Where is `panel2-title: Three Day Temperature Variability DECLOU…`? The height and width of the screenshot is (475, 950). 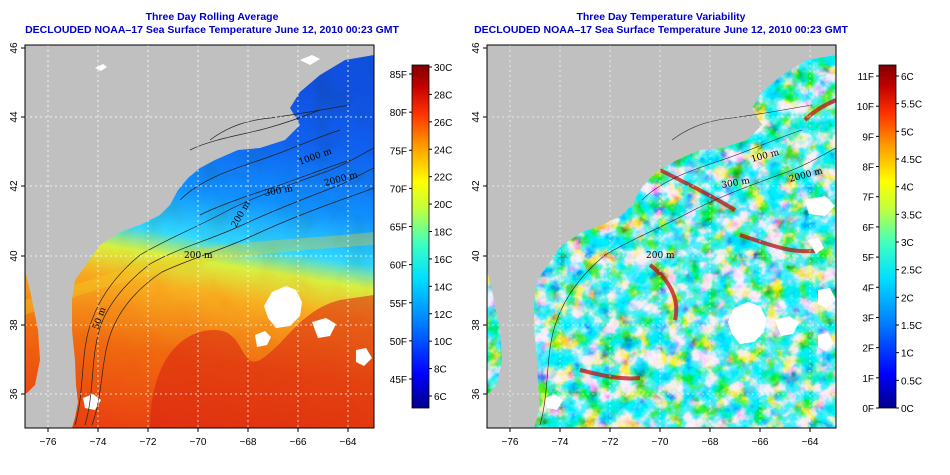 panel2-title: Three Day Temperature Variability DECLOU… is located at coordinates (661, 24).